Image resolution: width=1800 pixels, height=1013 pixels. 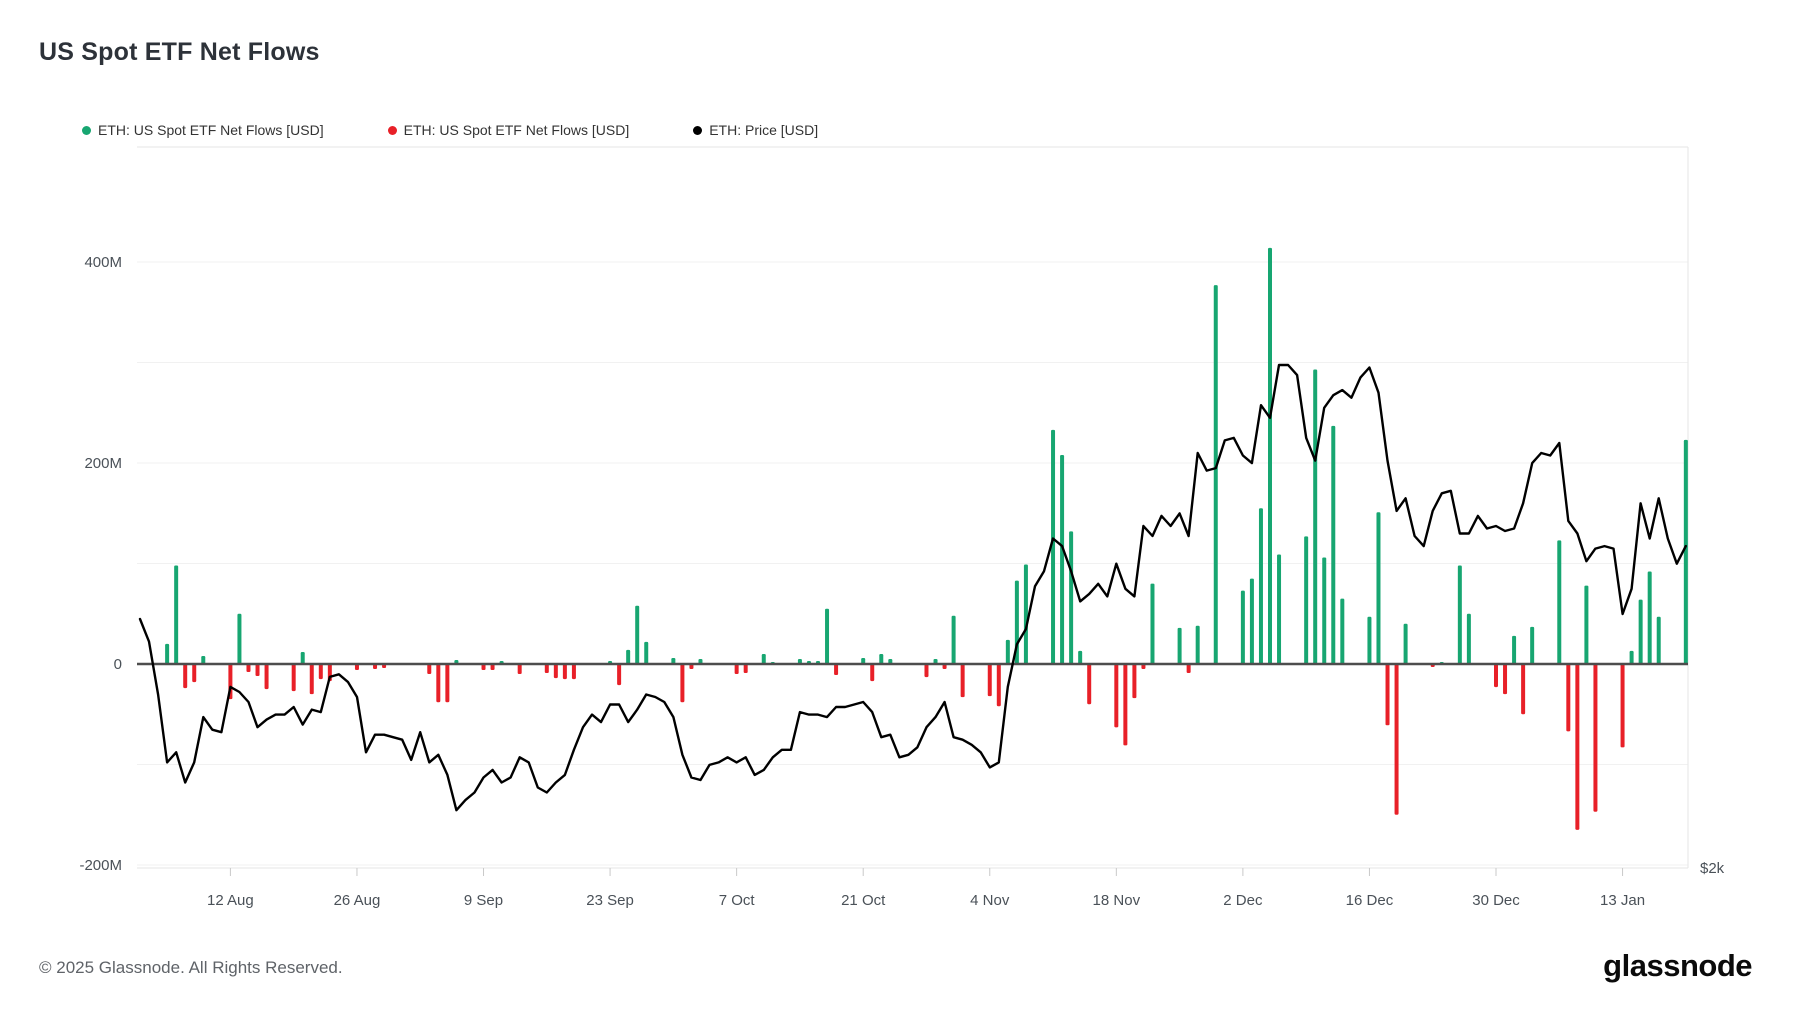 What do you see at coordinates (1117, 900) in the screenshot?
I see `x-axis-label: 18 Nov` at bounding box center [1117, 900].